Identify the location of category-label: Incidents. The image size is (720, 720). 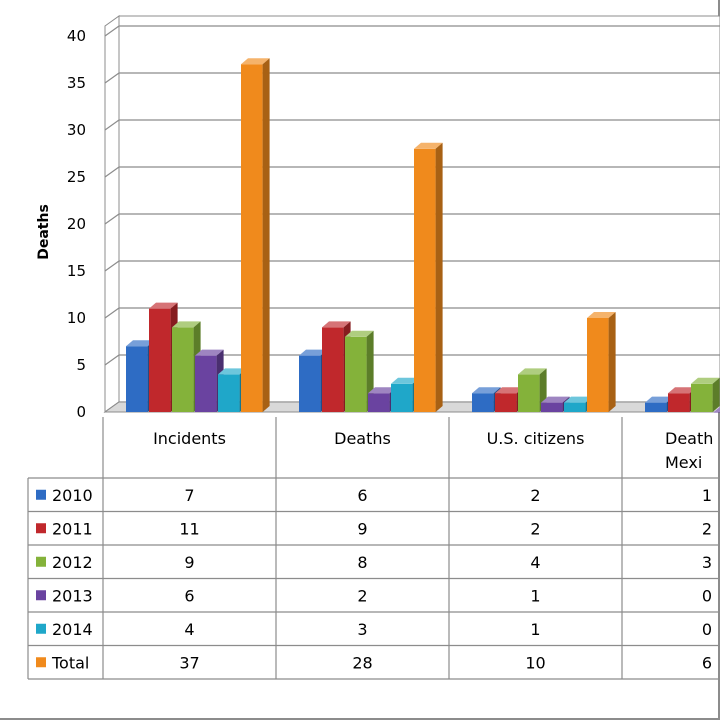
(189, 438).